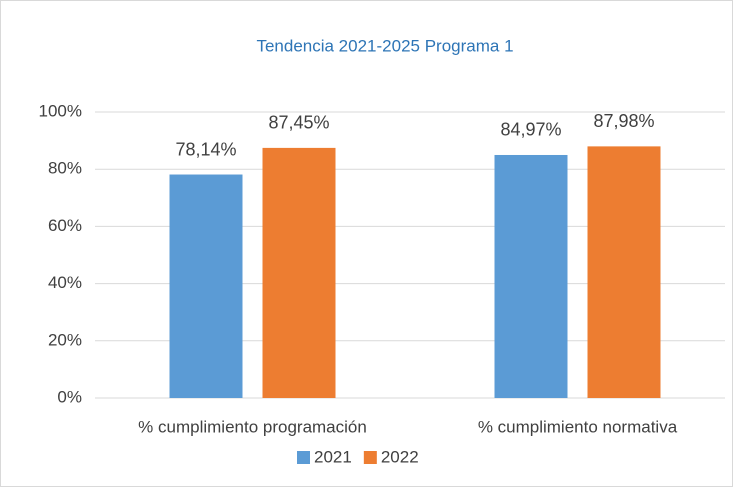  What do you see at coordinates (205, 149) in the screenshot?
I see `data-label: 78,14%` at bounding box center [205, 149].